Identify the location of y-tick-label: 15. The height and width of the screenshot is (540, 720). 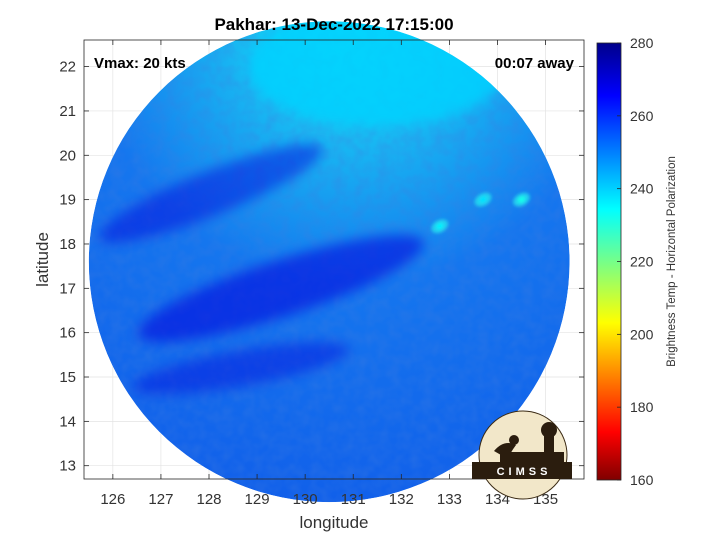
(67, 377).